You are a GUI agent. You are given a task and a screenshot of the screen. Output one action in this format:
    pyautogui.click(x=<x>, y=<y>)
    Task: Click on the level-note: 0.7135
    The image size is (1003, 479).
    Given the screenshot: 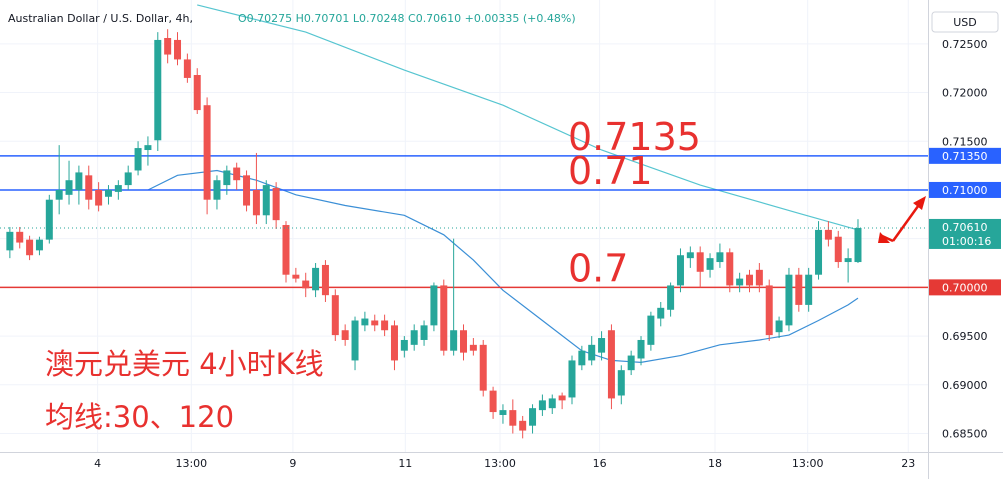 What is the action you would take?
    pyautogui.click(x=634, y=137)
    